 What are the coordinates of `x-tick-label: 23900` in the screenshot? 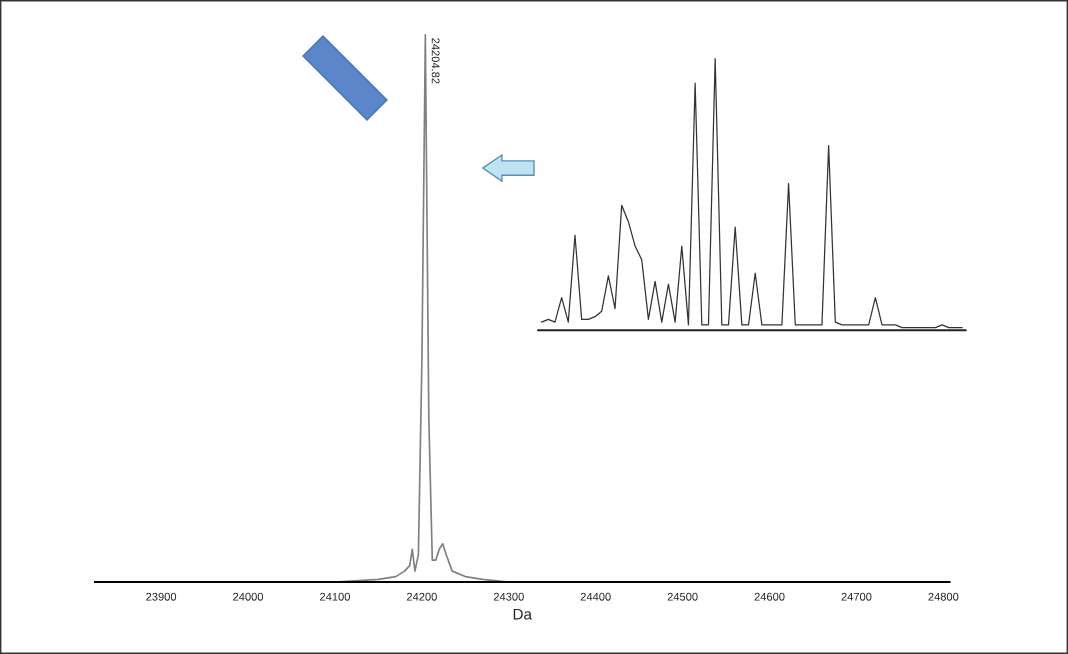 It's located at (161, 596).